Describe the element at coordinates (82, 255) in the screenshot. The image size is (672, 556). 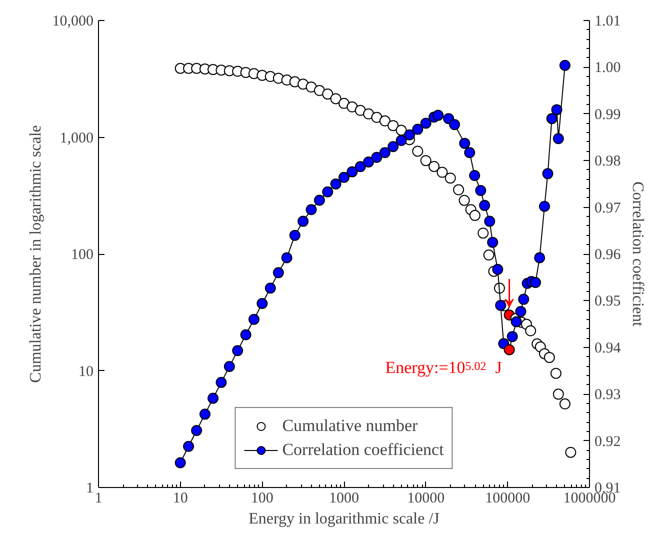
I see `y-tick-label: 100` at that location.